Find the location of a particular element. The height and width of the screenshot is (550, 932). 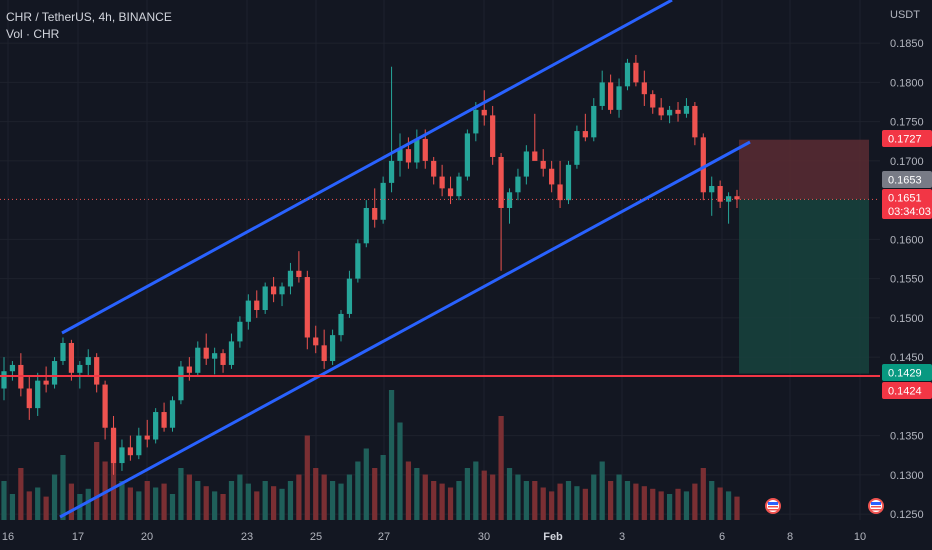

price-tick-label: 0.1250 is located at coordinates (907, 515).